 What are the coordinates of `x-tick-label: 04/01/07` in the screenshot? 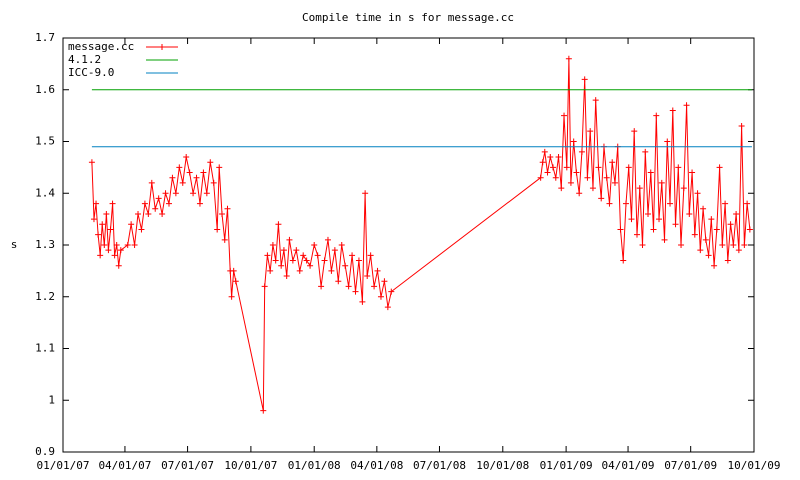 It's located at (124, 465).